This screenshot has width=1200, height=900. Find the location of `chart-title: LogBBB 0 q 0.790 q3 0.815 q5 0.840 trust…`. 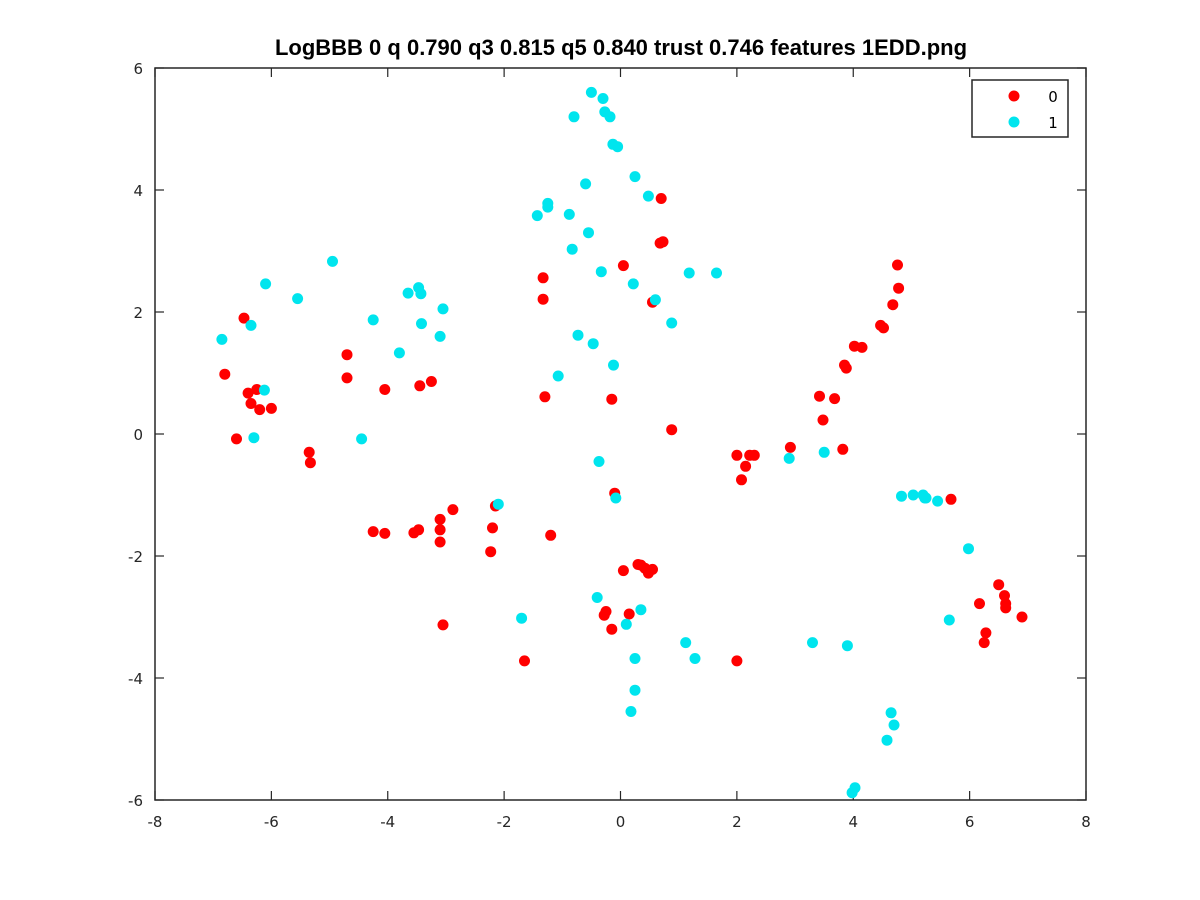

chart-title: LogBBB 0 q 0.790 q3 0.815 q5 0.840 trust… is located at coordinates (621, 47).